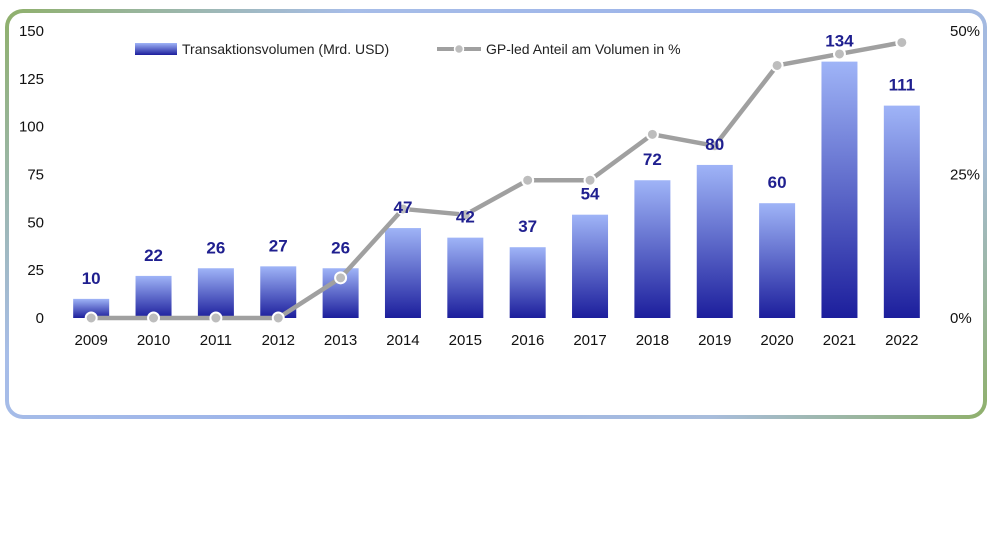 The image size is (997, 560). I want to click on y-axis-right: 0% 25% 50%, so click(965, 175).